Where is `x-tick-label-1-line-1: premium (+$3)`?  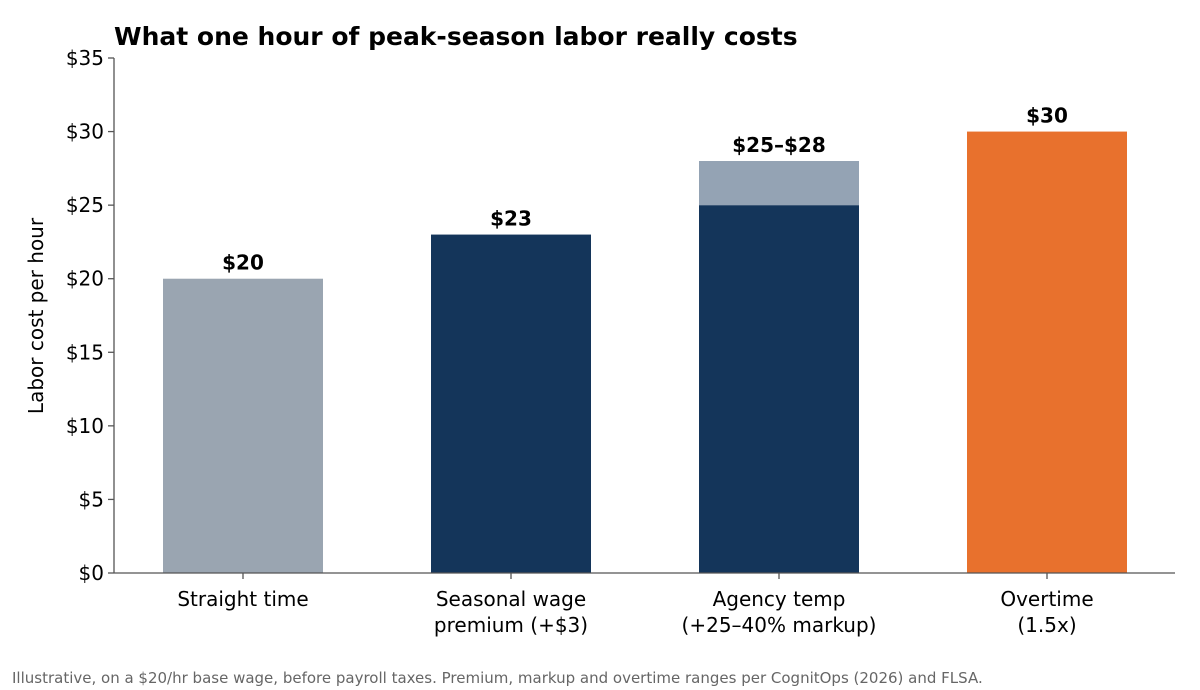
x-tick-label-1-line-1: premium (+$3) is located at coordinates (511, 625).